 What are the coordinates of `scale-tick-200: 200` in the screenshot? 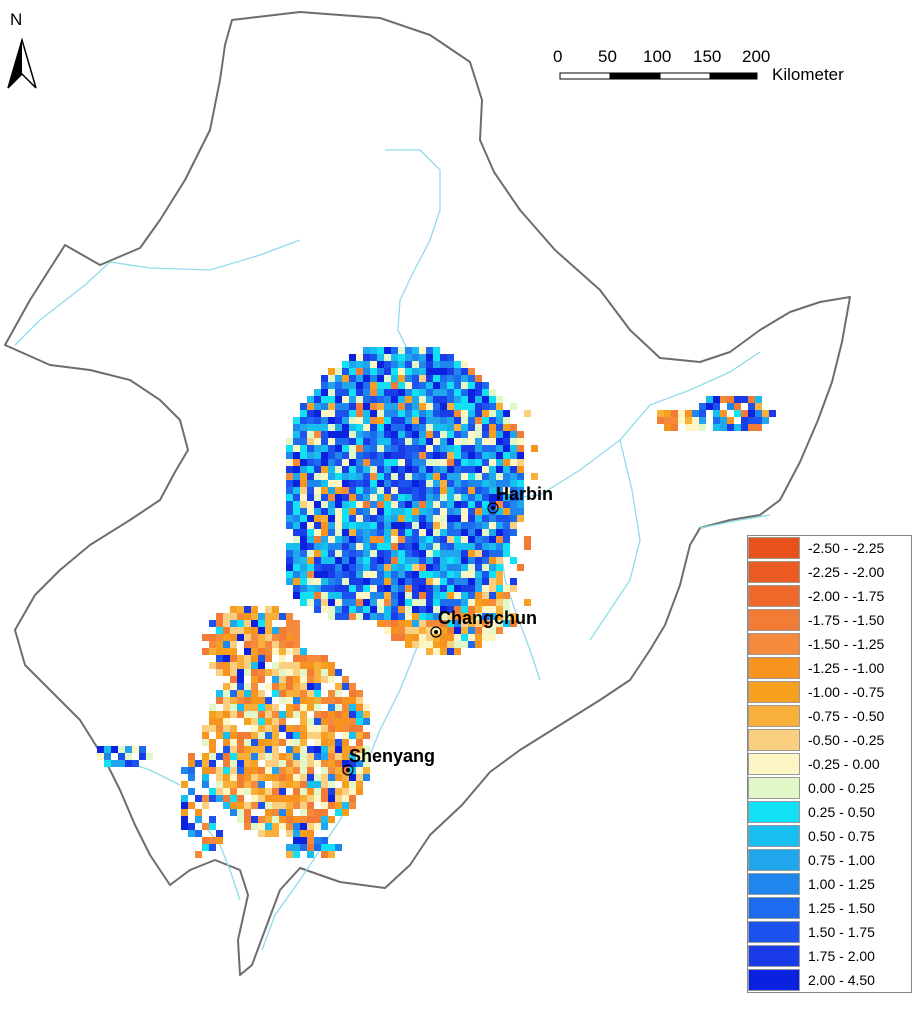 It's located at (756, 56).